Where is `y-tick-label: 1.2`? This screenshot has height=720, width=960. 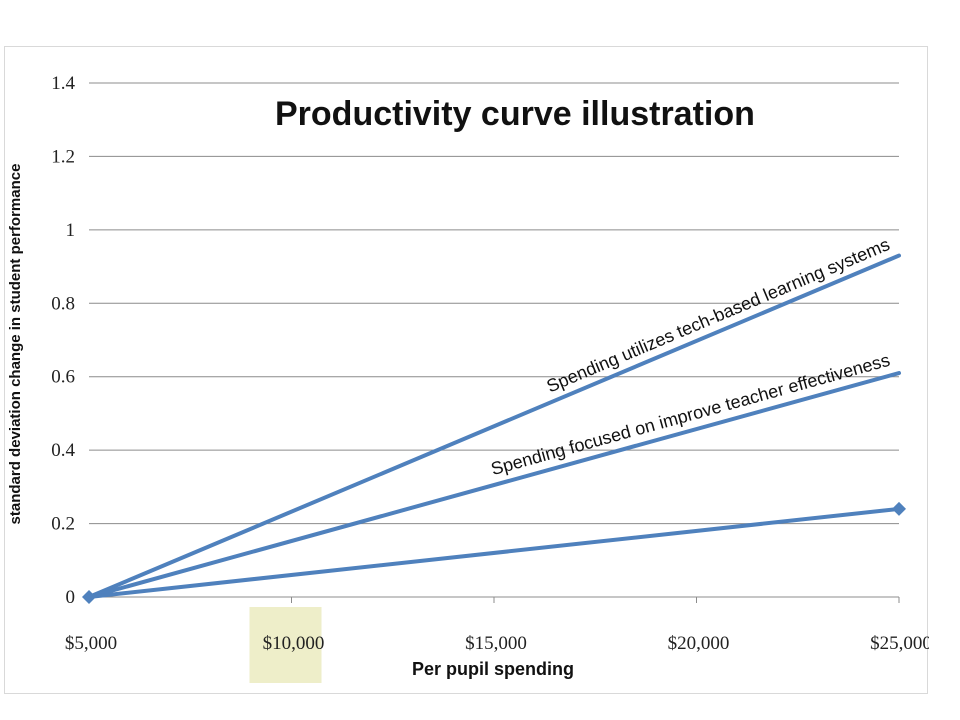
y-tick-label: 1.2 is located at coordinates (63, 156).